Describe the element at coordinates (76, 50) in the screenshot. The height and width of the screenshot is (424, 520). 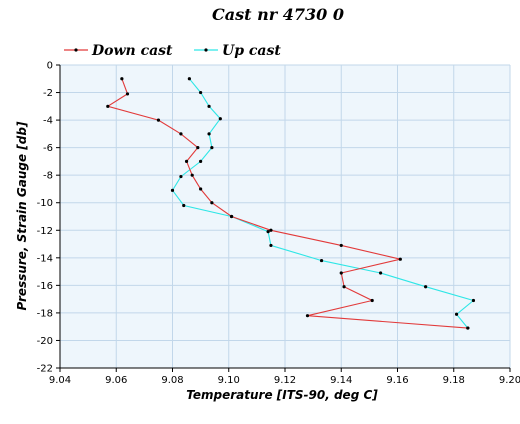
I see `legend-marker-down-cast` at that location.